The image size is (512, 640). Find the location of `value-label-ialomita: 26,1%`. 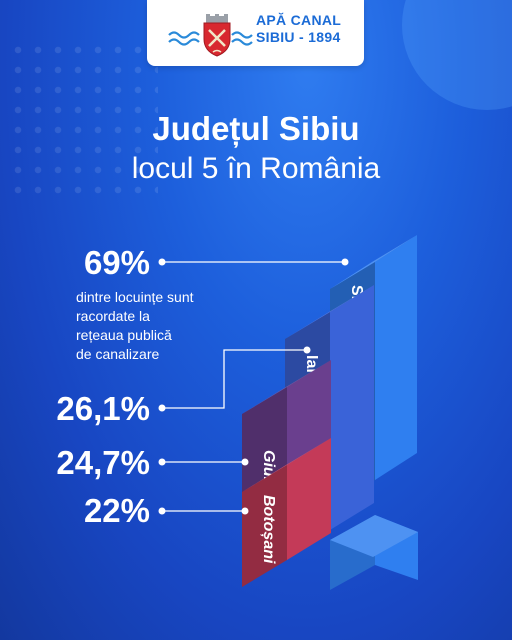

value-label-ialomita: 26,1% is located at coordinates (103, 408).